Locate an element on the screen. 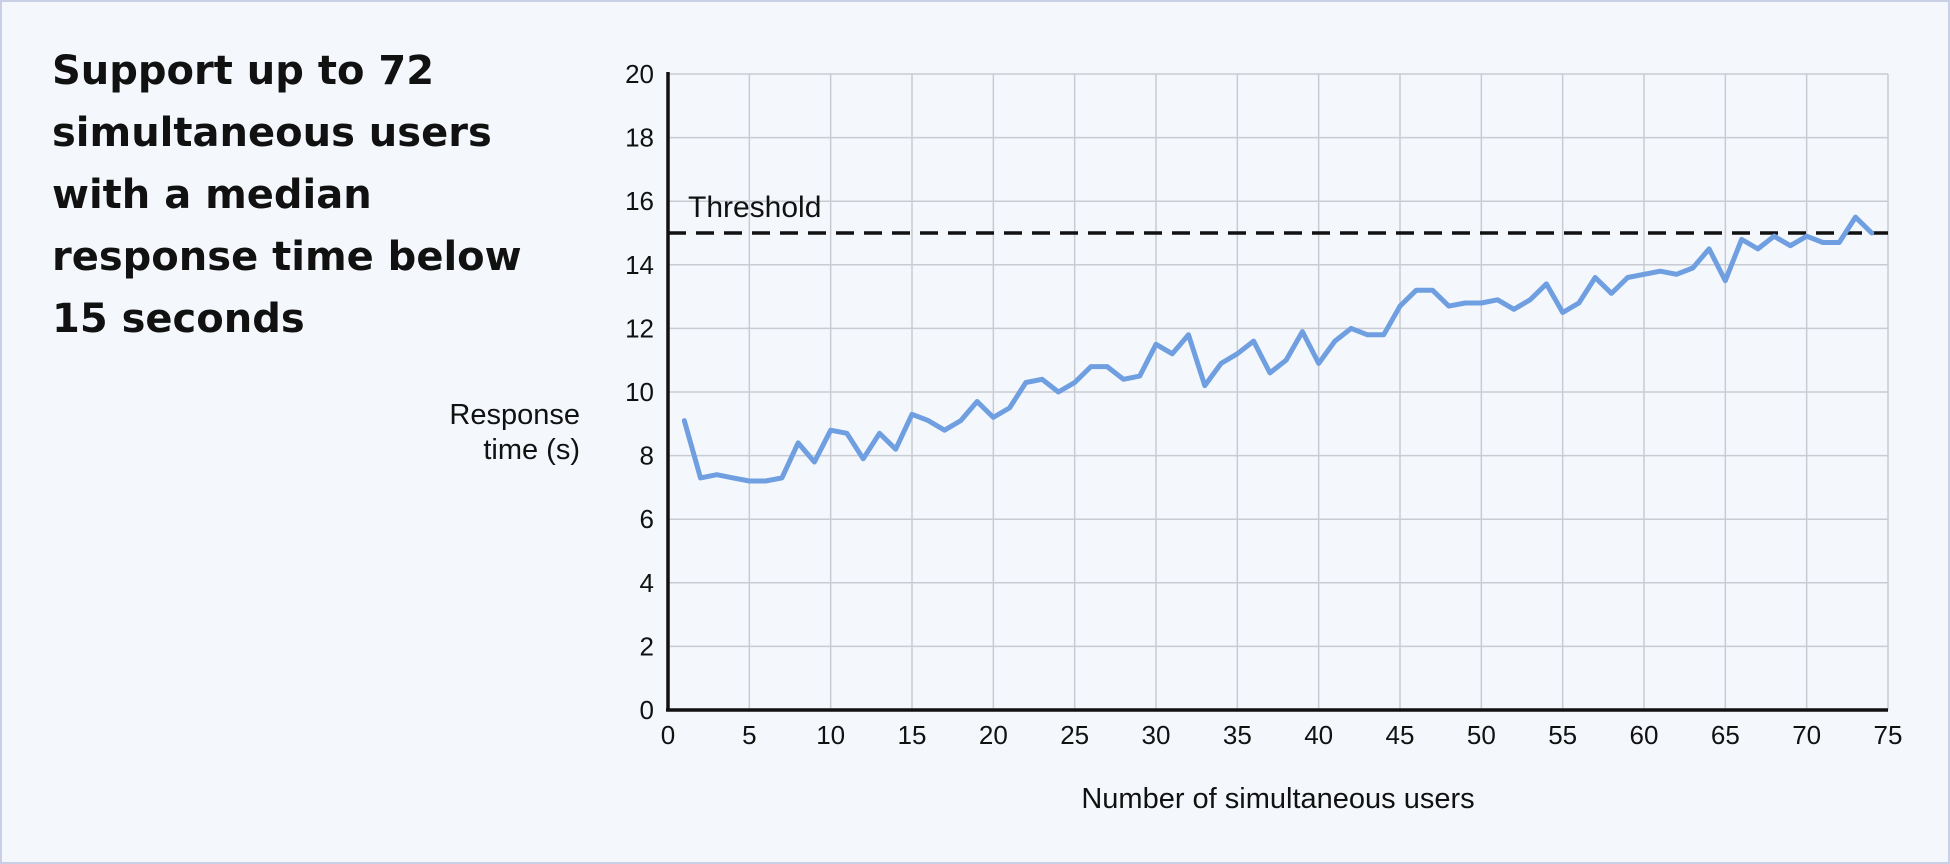  y-tick-label: 0 is located at coordinates (647, 710).